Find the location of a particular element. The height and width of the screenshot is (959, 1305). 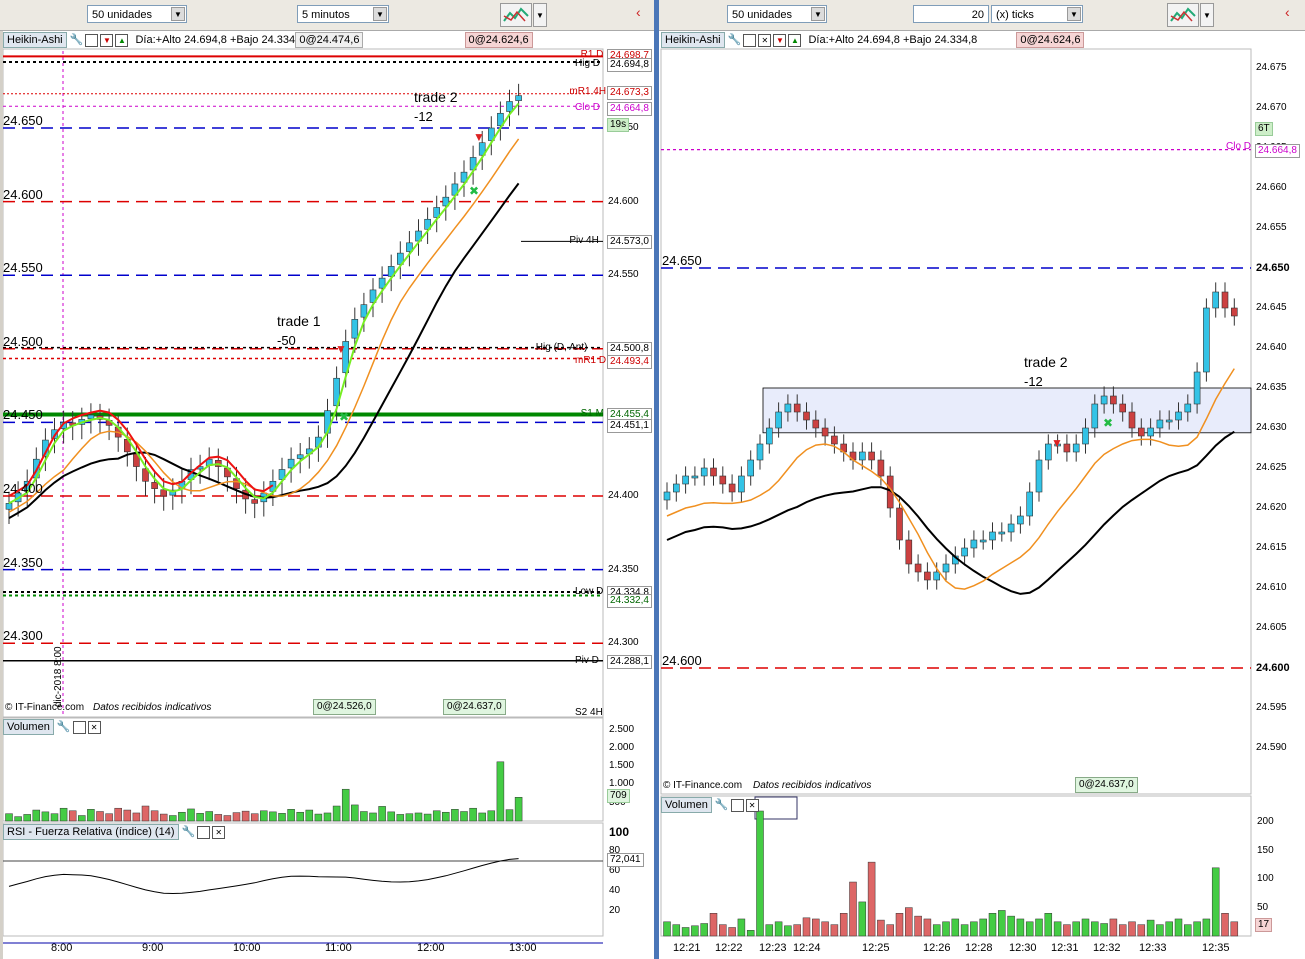

axis-tick: 24.400 is located at coordinates (623, 495).